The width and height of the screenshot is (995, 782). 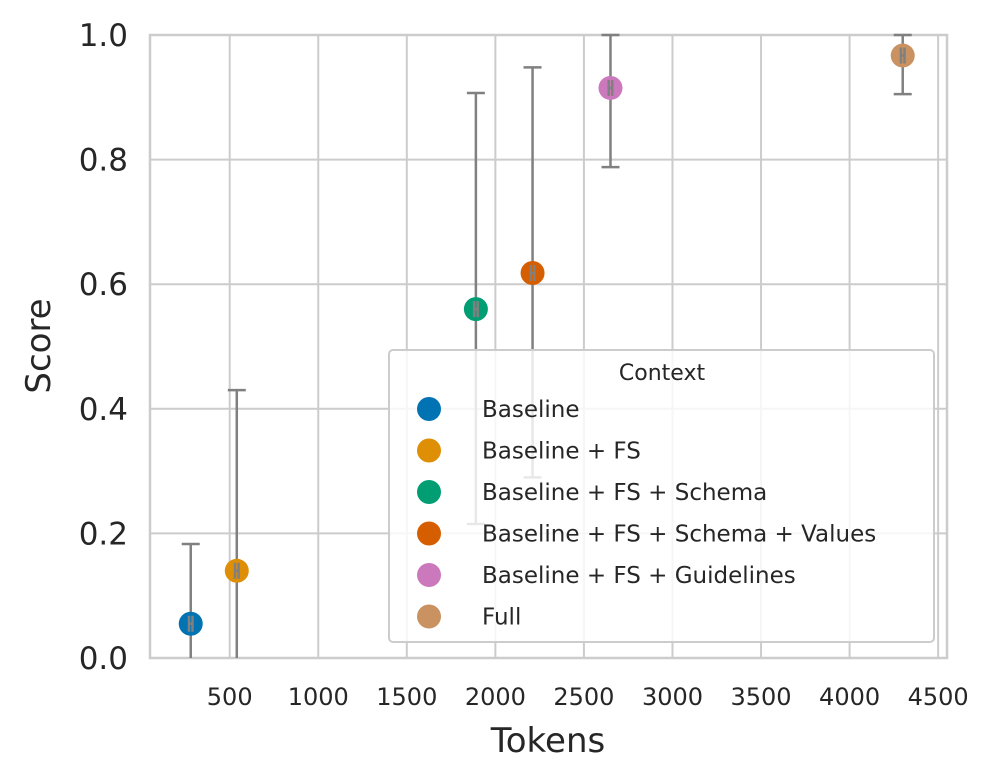 What do you see at coordinates (103, 410) in the screenshot?
I see `y-tick-label: 0.4` at bounding box center [103, 410].